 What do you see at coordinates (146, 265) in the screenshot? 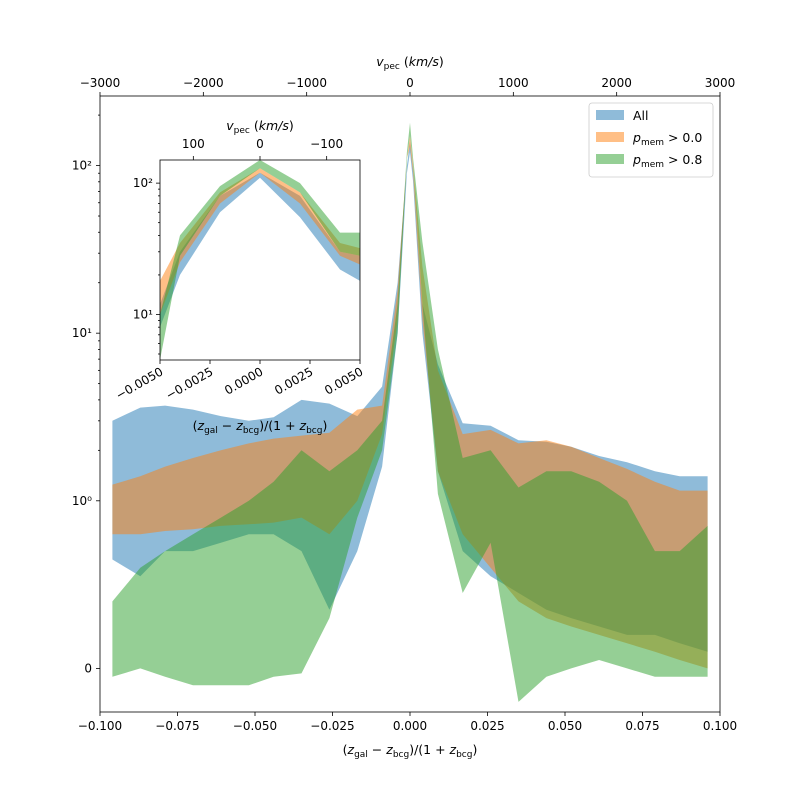
I see `inset-y-ticks: 10¹ 10²` at bounding box center [146, 265].